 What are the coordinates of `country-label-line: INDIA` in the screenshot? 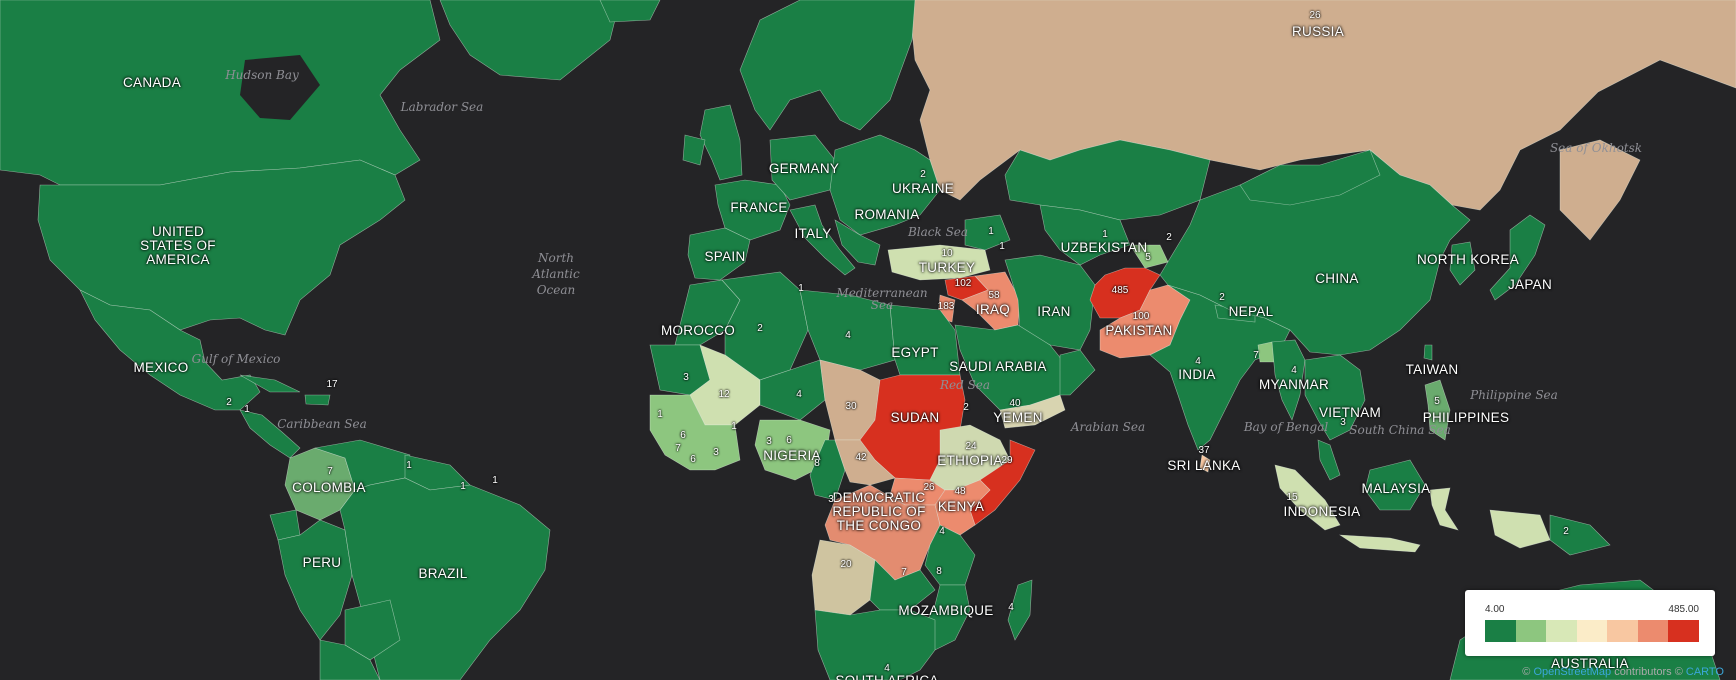 It's located at (1197, 374).